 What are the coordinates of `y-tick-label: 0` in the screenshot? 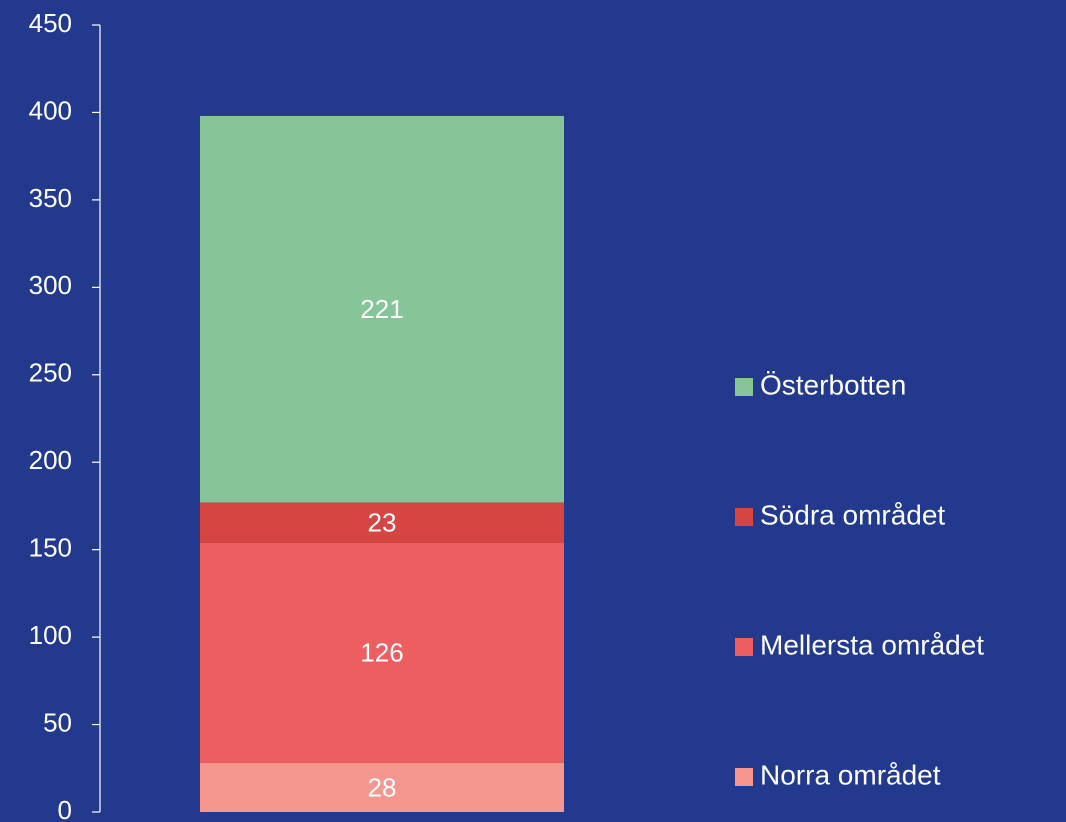 It's located at (65, 808).